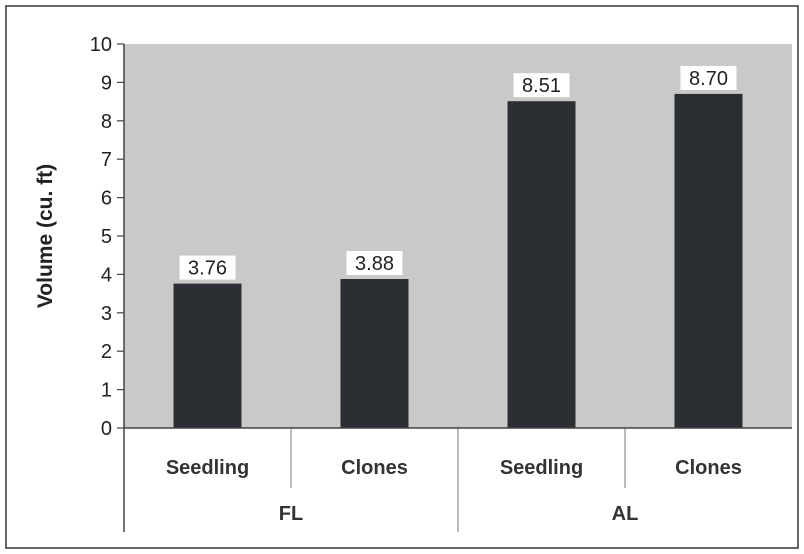 The height and width of the screenshot is (554, 804). I want to click on y-axis-ticks: 0 1 2 3 4 5 6 7 8 9 10, so click(107, 237).